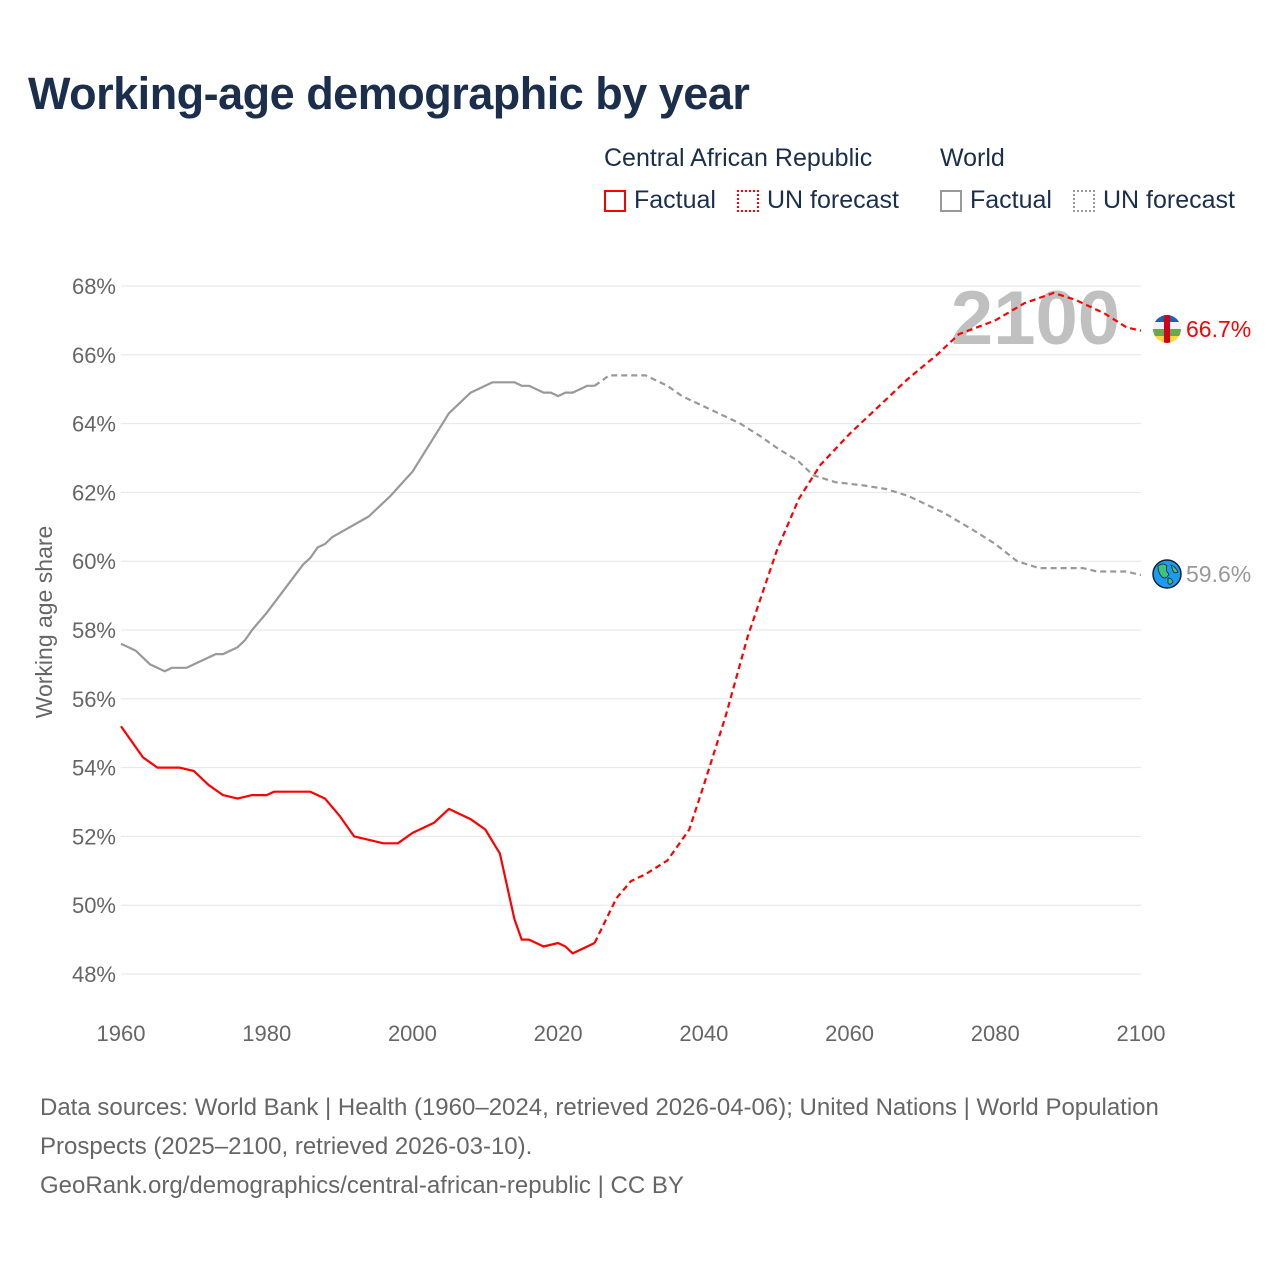 Image resolution: width=1280 pixels, height=1280 pixels. Describe the element at coordinates (94, 699) in the screenshot. I see `y-tick-label: 56%` at that location.